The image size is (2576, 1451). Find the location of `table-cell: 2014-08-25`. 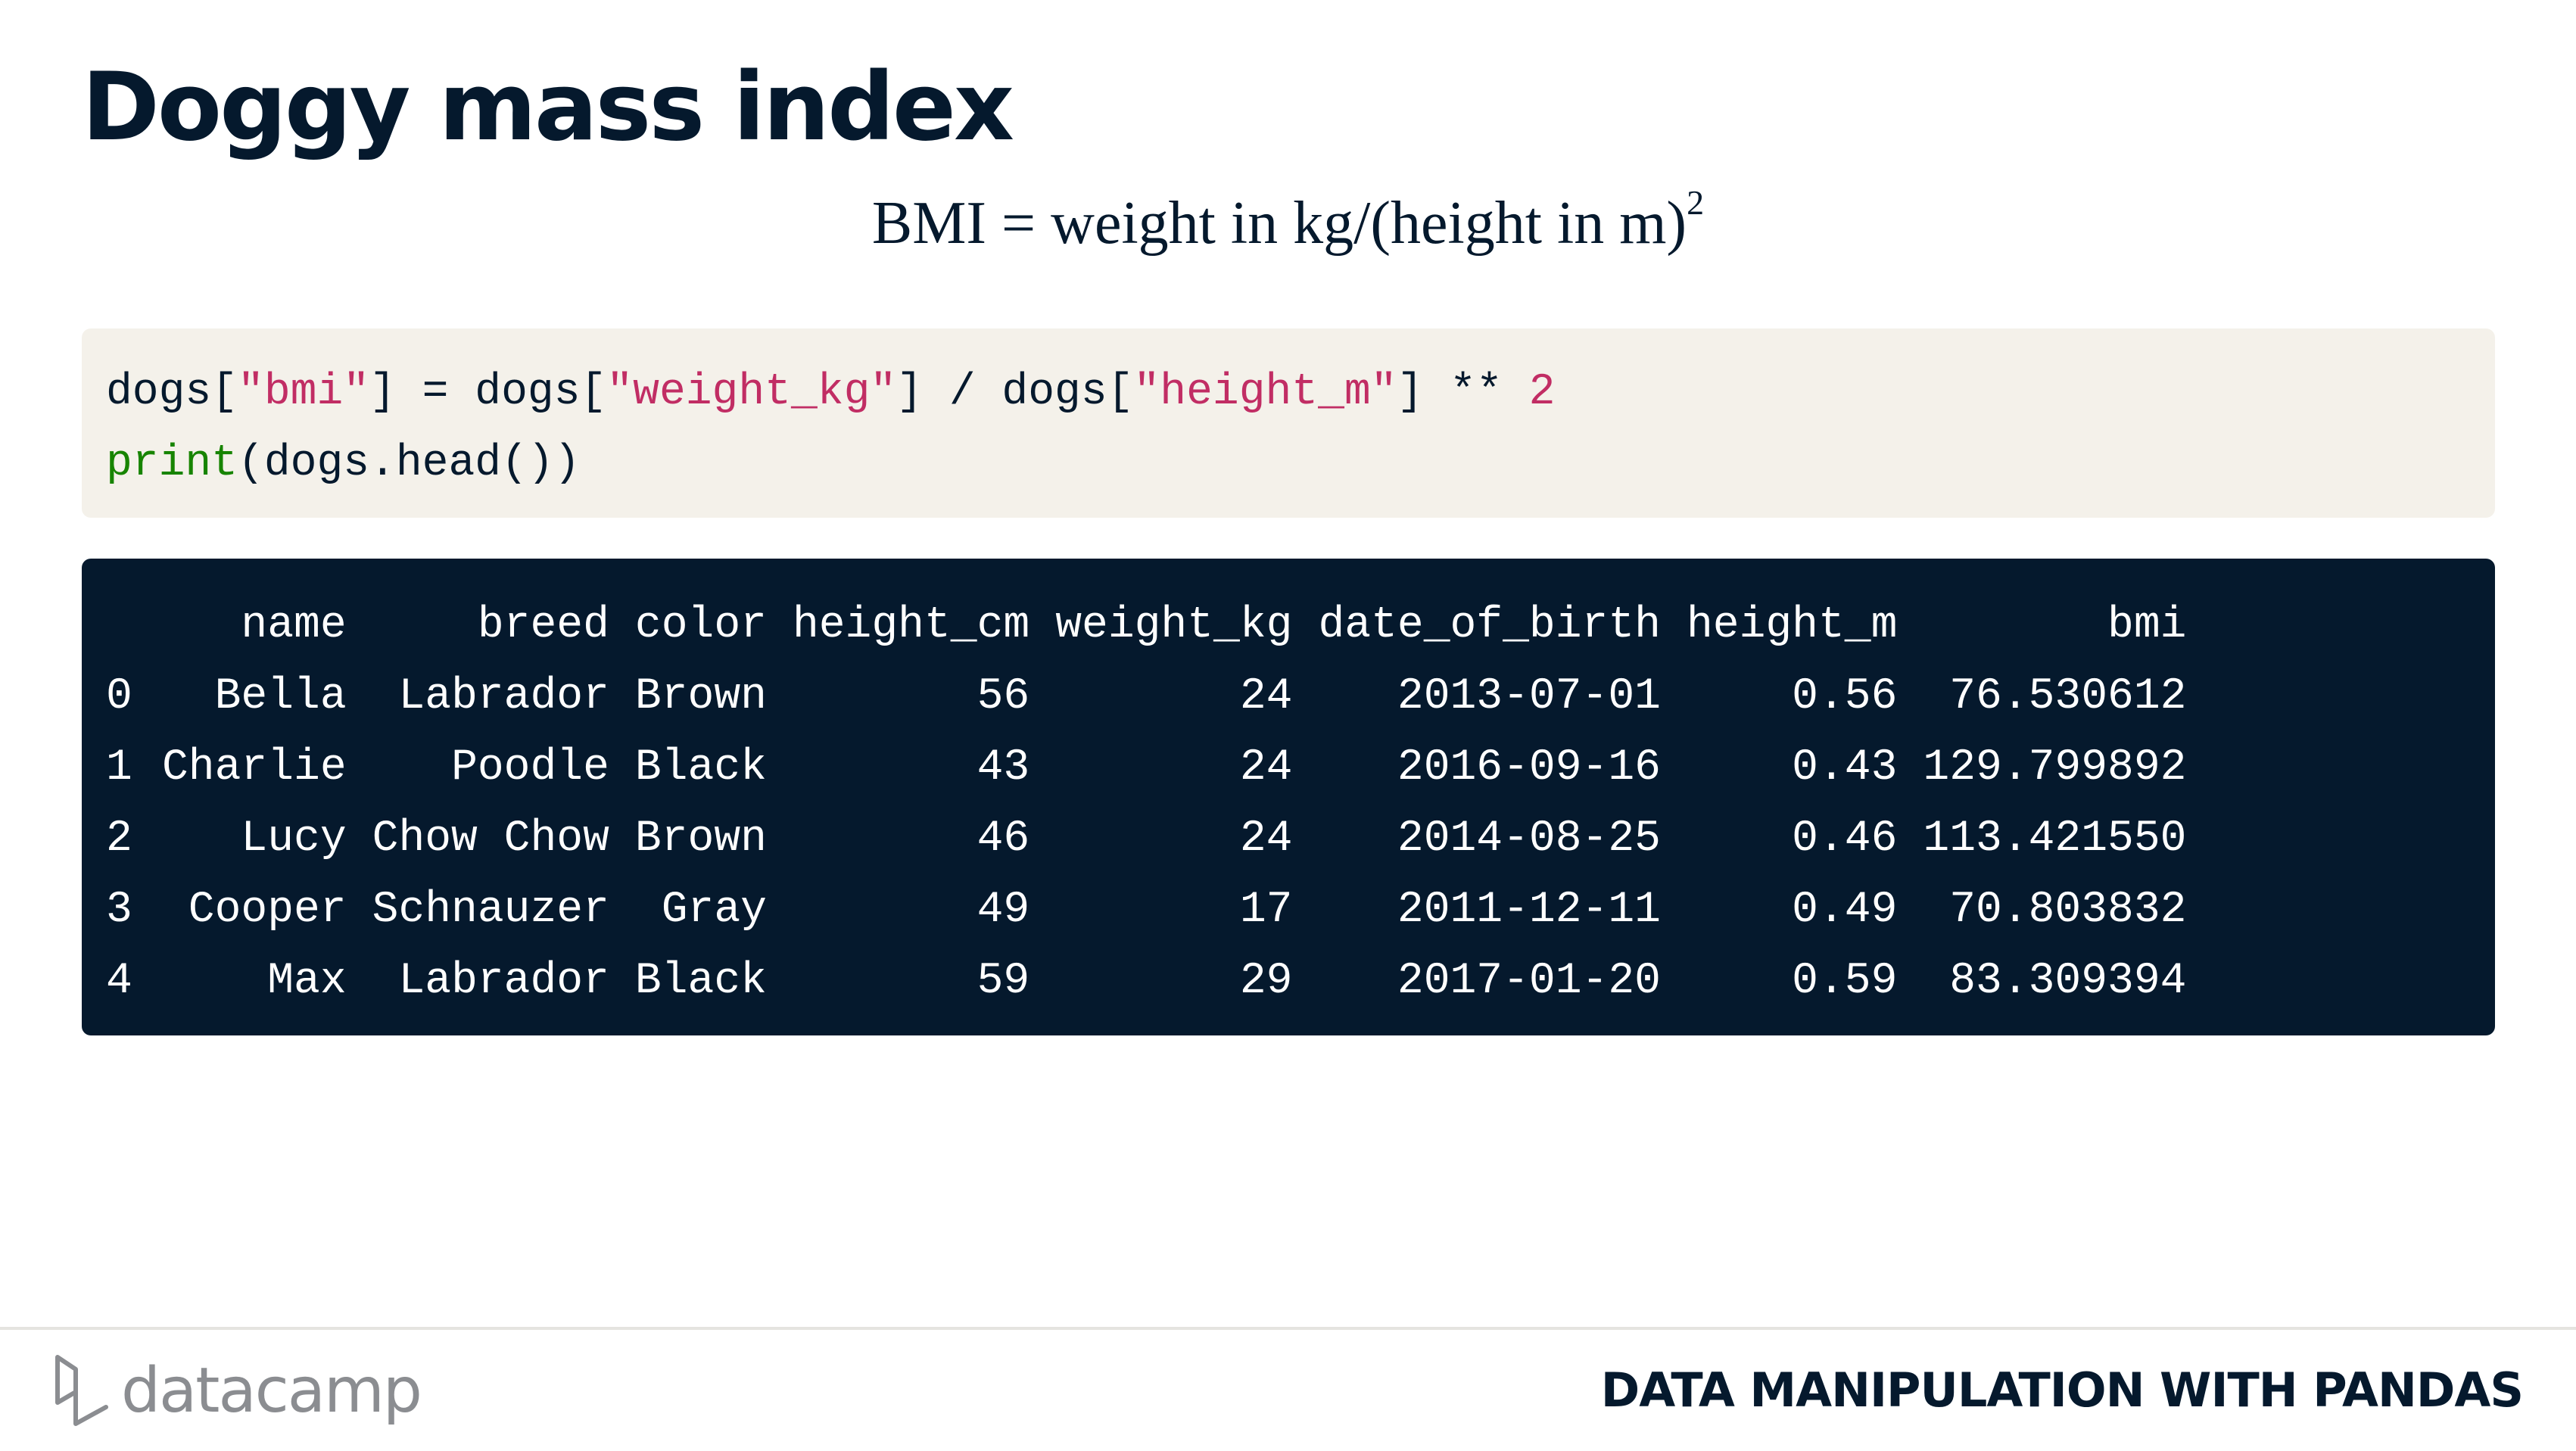

table-cell: 2014-08-25 is located at coordinates (1529, 839).